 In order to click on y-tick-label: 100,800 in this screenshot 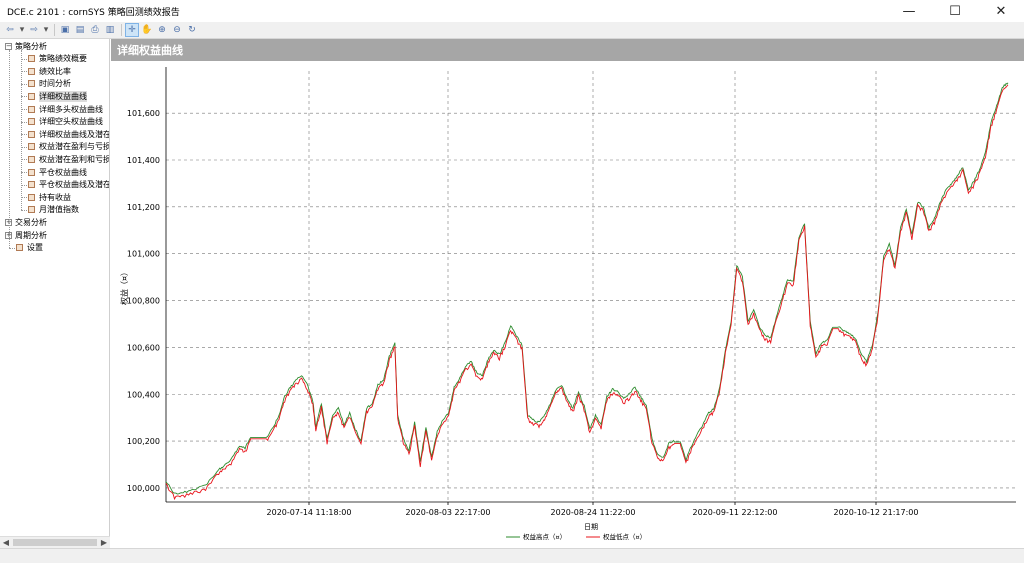, I will do `click(143, 301)`.